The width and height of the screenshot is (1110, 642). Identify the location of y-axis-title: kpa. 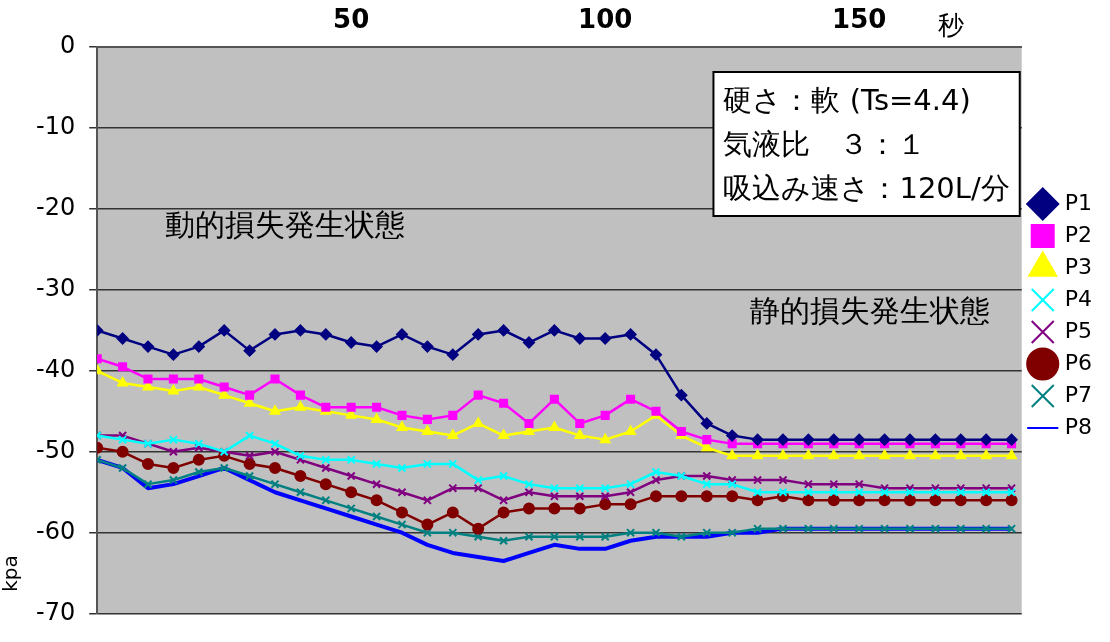
(11, 573).